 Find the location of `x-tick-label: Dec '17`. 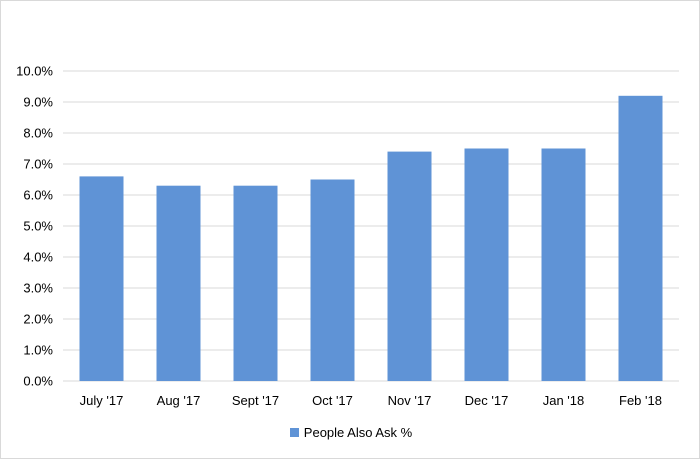

x-tick-label: Dec '17 is located at coordinates (487, 400).